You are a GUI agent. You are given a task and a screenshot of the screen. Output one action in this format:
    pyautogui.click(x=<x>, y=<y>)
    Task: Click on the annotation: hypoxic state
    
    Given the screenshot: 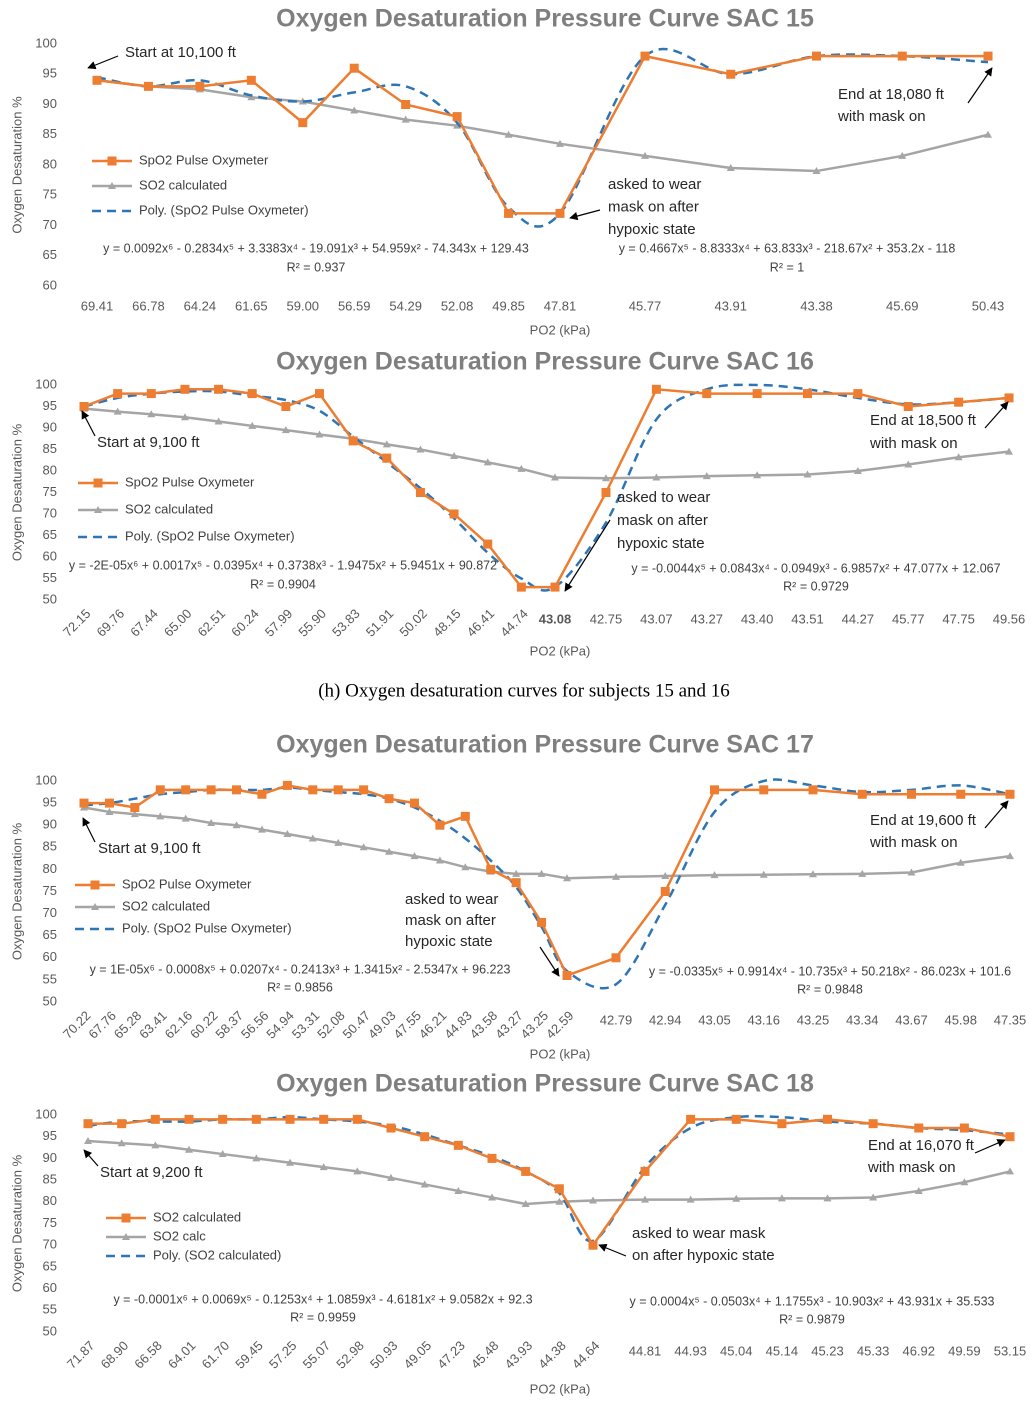 What is the action you would take?
    pyautogui.click(x=661, y=543)
    